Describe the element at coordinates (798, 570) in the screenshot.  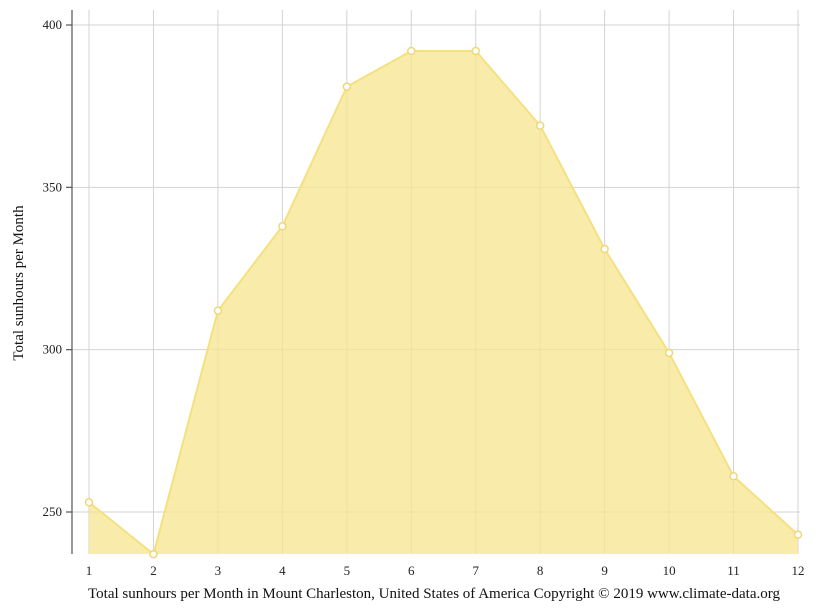
I see `x-tick-label: 12` at that location.